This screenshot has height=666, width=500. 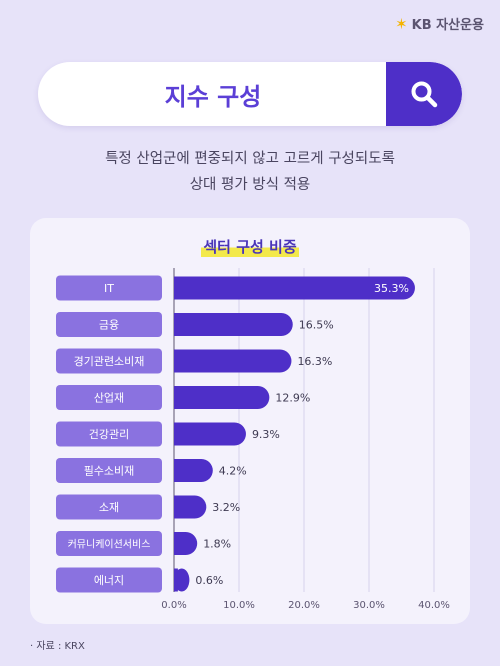 What do you see at coordinates (369, 605) in the screenshot?
I see `x-tick-label: 30.0%` at bounding box center [369, 605].